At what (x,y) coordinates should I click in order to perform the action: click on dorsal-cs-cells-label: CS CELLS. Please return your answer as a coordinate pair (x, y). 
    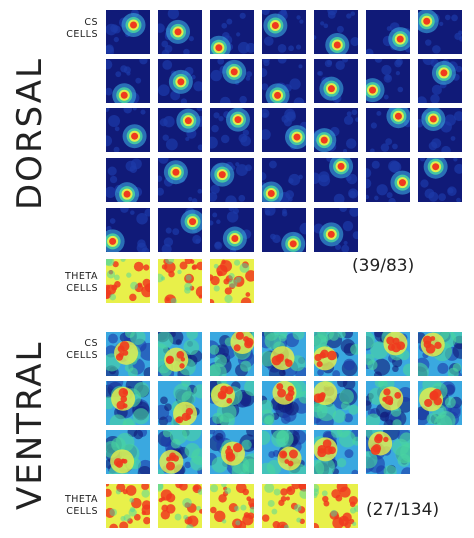
    Looking at the image, I should click on (69, 29).